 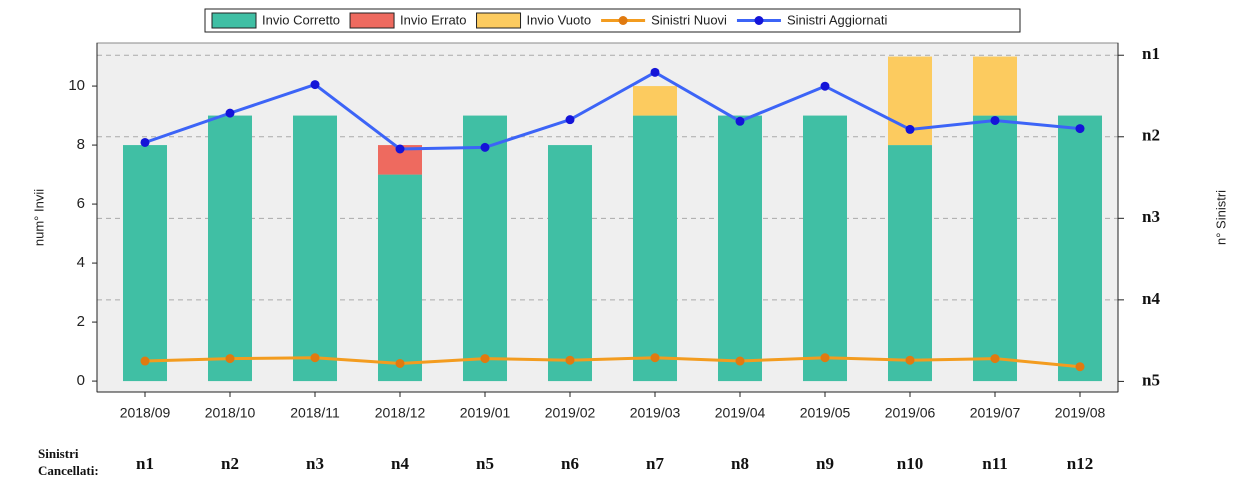 I want to click on footer-value: n2, so click(x=230, y=463).